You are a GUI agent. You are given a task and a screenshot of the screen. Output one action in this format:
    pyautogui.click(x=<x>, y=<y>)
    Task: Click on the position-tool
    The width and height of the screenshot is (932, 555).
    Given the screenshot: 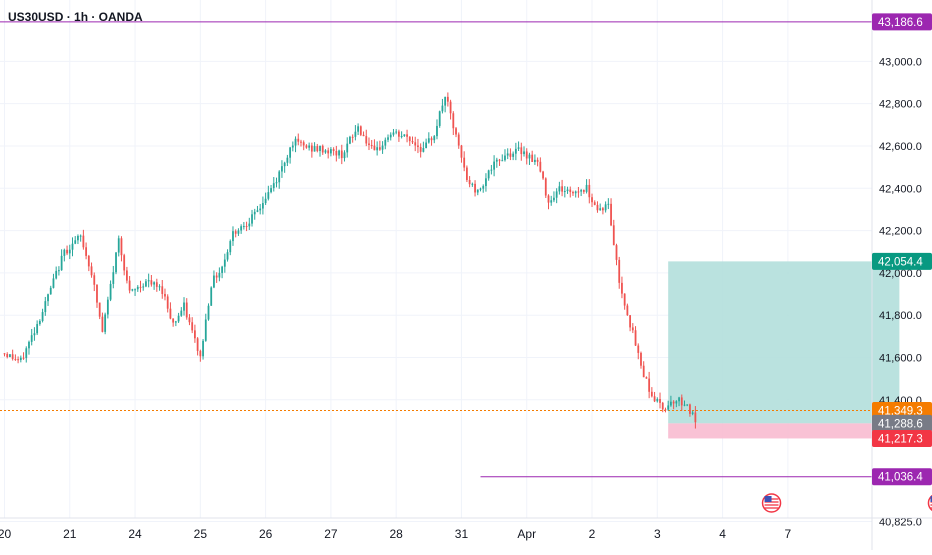 What is the action you would take?
    pyautogui.click(x=784, y=350)
    